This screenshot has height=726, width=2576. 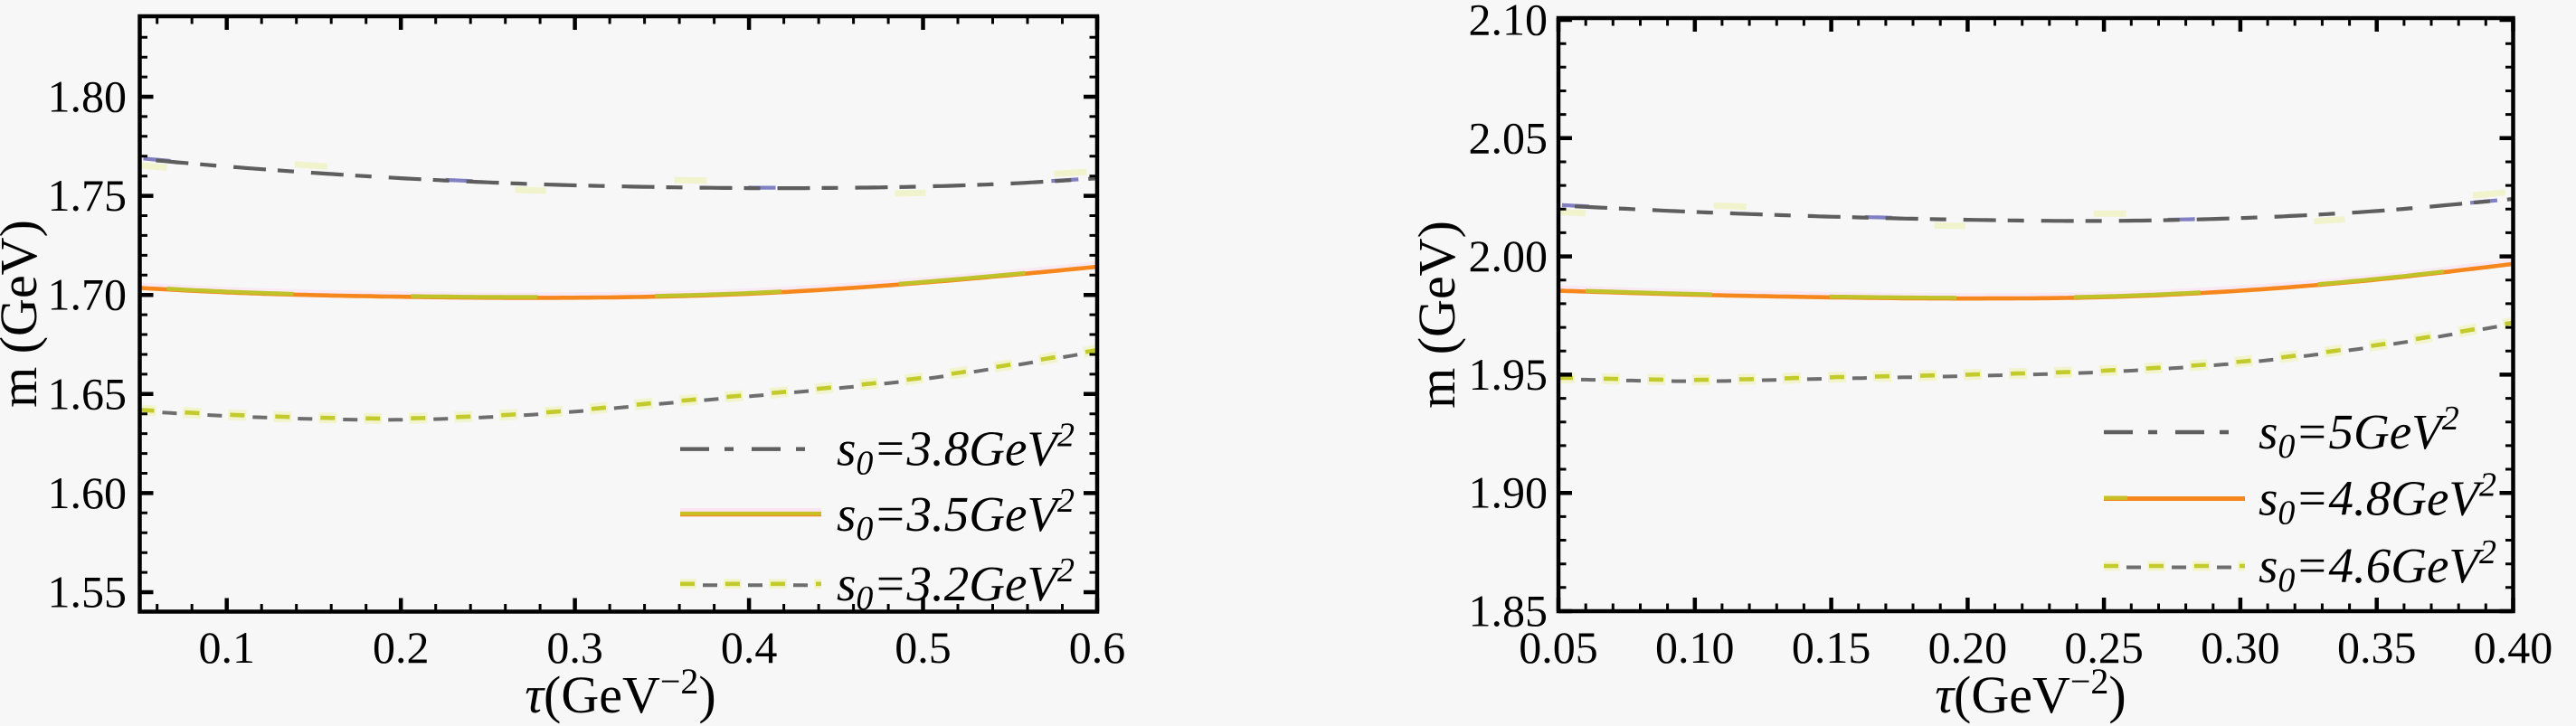 I want to click on svg-text: 1.80, so click(x=88, y=96).